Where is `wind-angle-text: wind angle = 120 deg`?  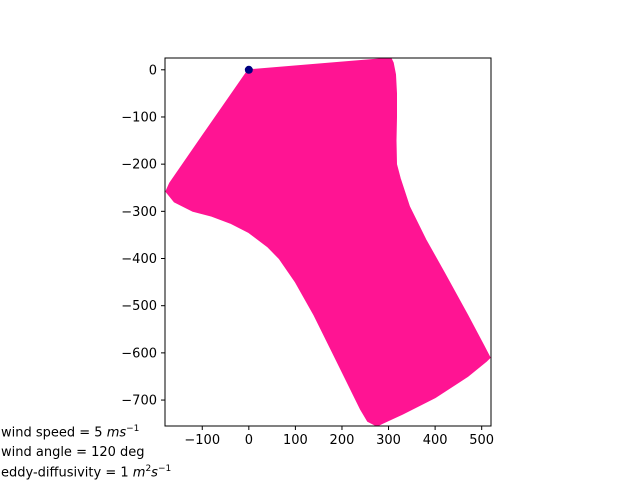
wind-angle-text: wind angle = 120 deg is located at coordinates (73, 452).